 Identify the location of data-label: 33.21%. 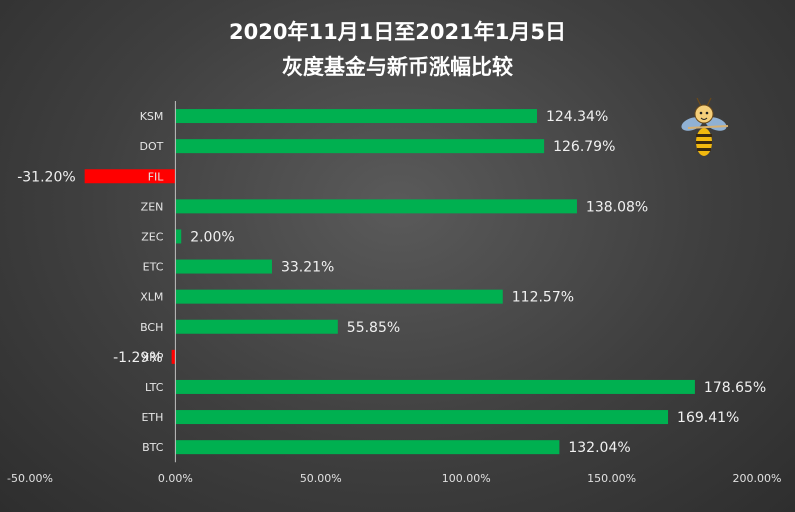
(307, 268).